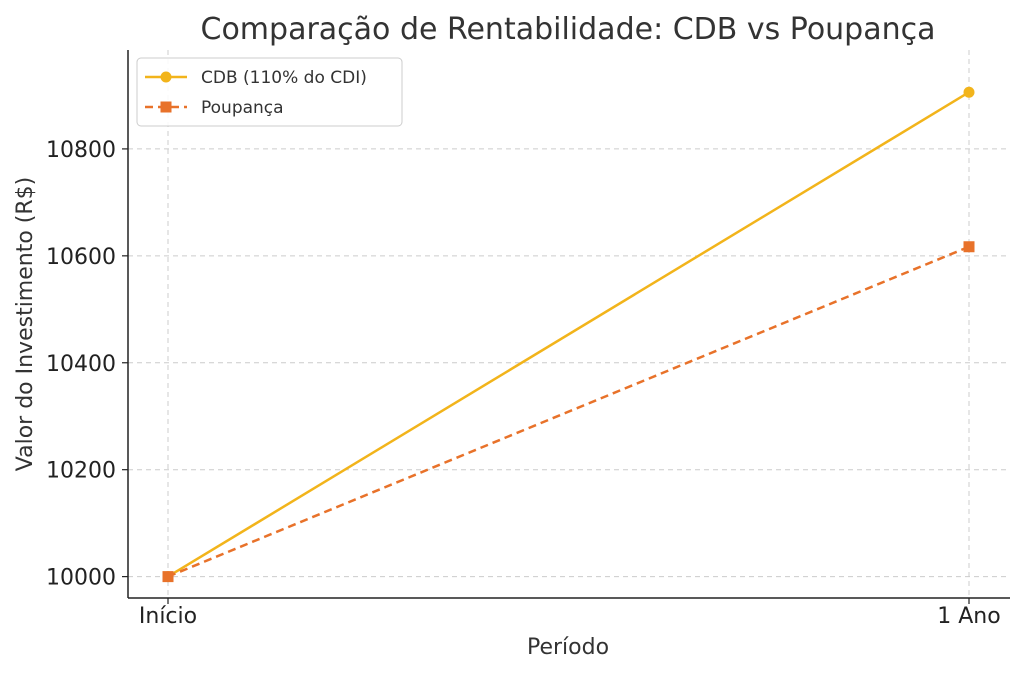 This screenshot has width=1024, height=674. What do you see at coordinates (81, 150) in the screenshot?
I see `y-tick-label: 10800` at bounding box center [81, 150].